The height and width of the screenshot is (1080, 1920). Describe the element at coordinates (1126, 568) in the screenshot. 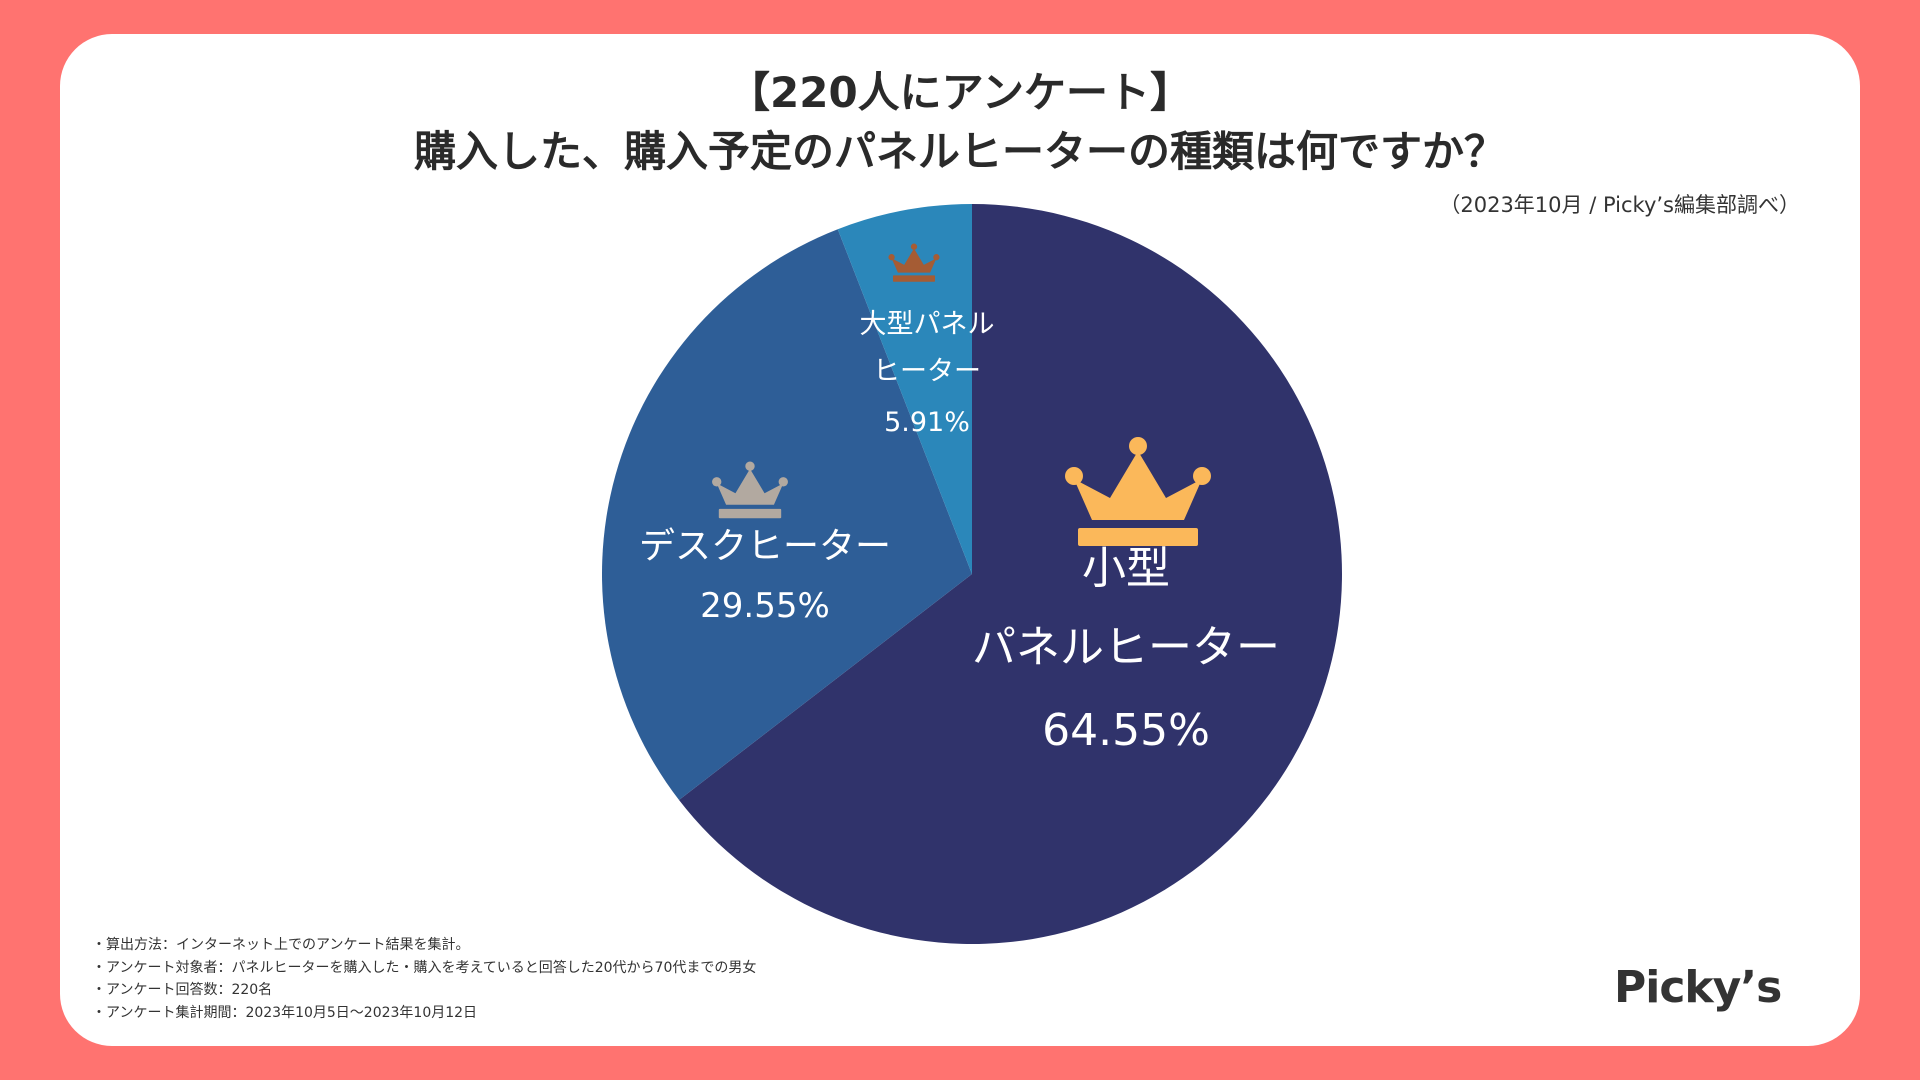

I see `slice-1-label-line-1: 小型` at that location.